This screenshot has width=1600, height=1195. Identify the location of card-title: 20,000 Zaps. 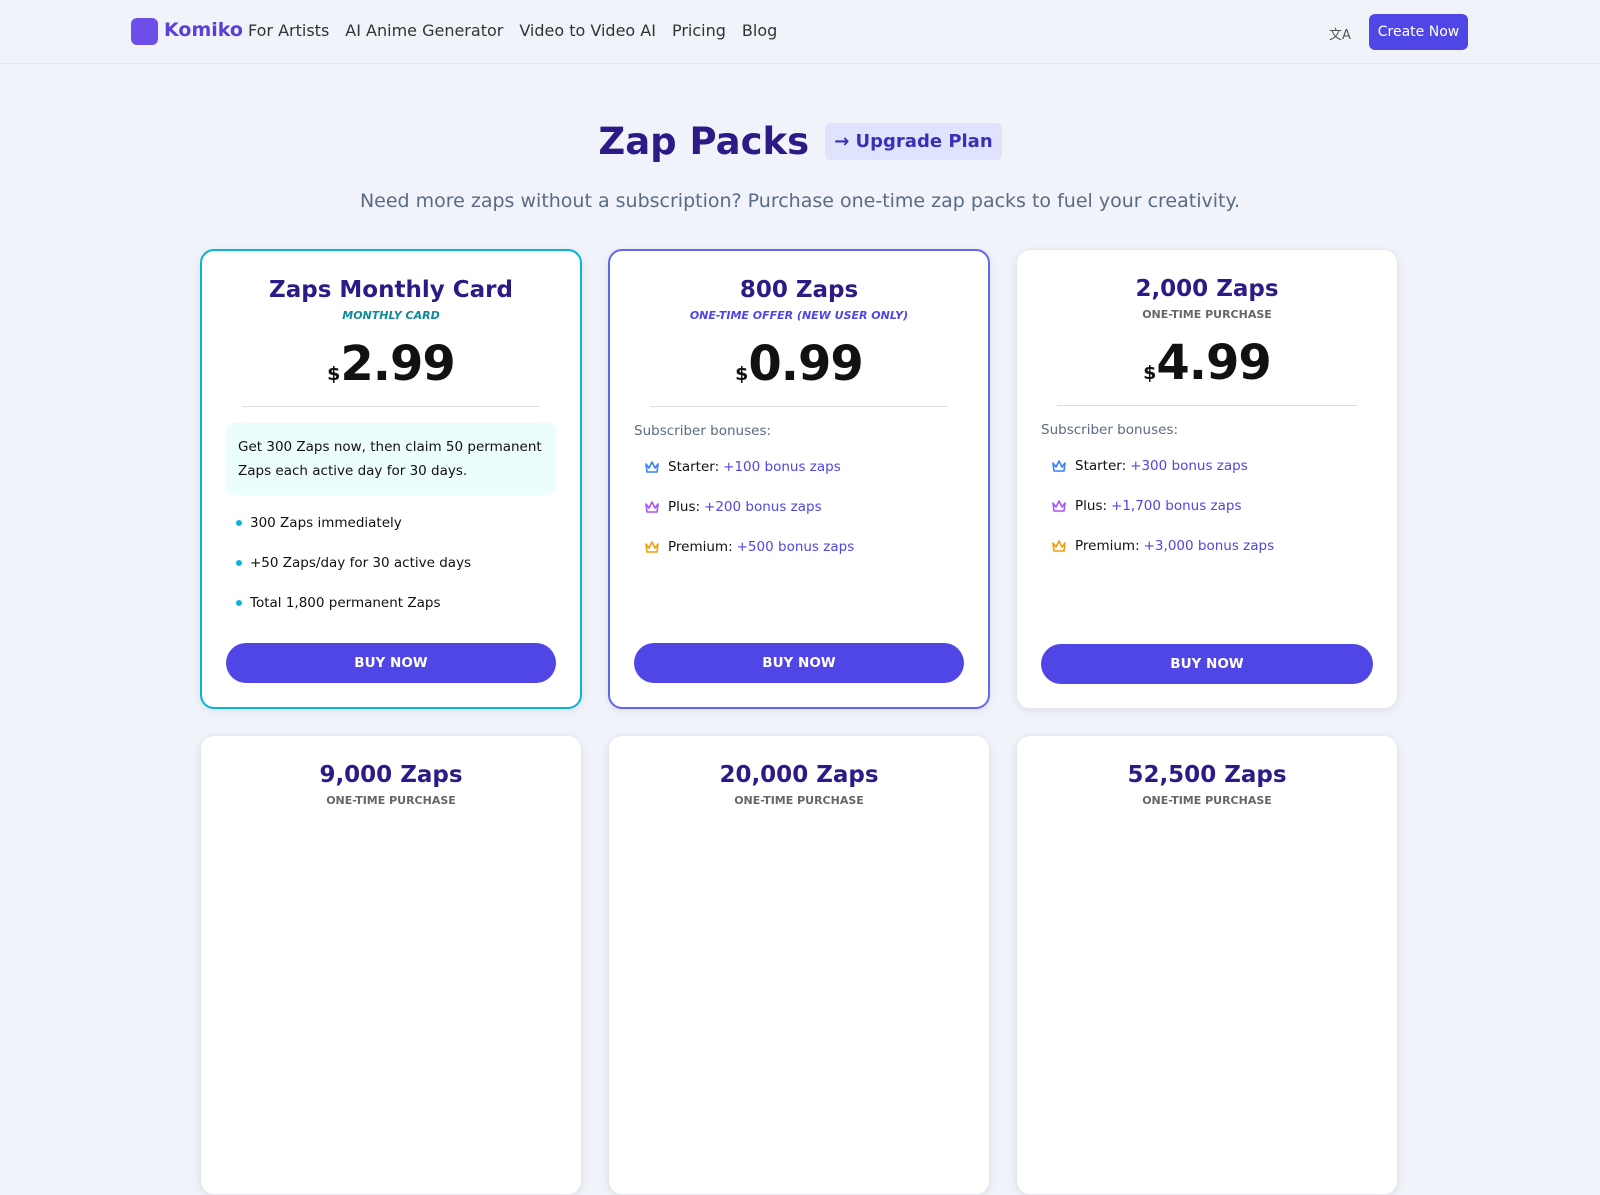
(799, 775).